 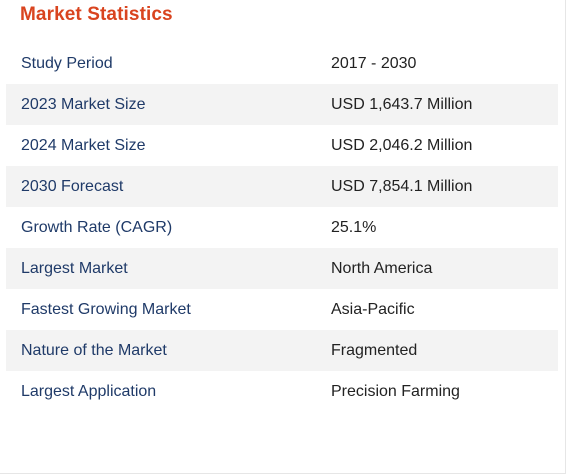 What do you see at coordinates (374, 63) in the screenshot?
I see `stat-value: 2017 - 2030` at bounding box center [374, 63].